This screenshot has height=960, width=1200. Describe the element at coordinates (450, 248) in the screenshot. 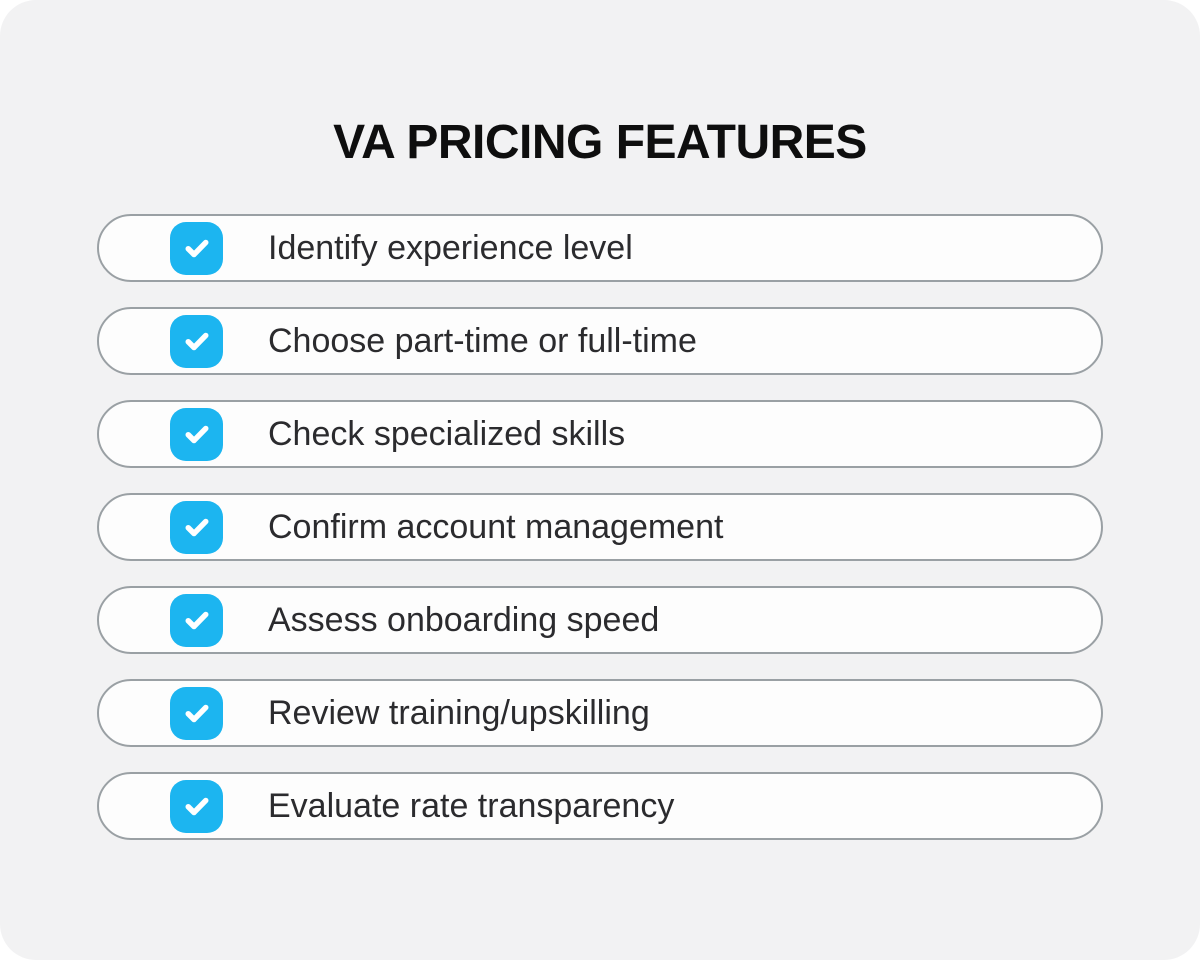

I see `checklist-item-label: Identify experience level` at that location.